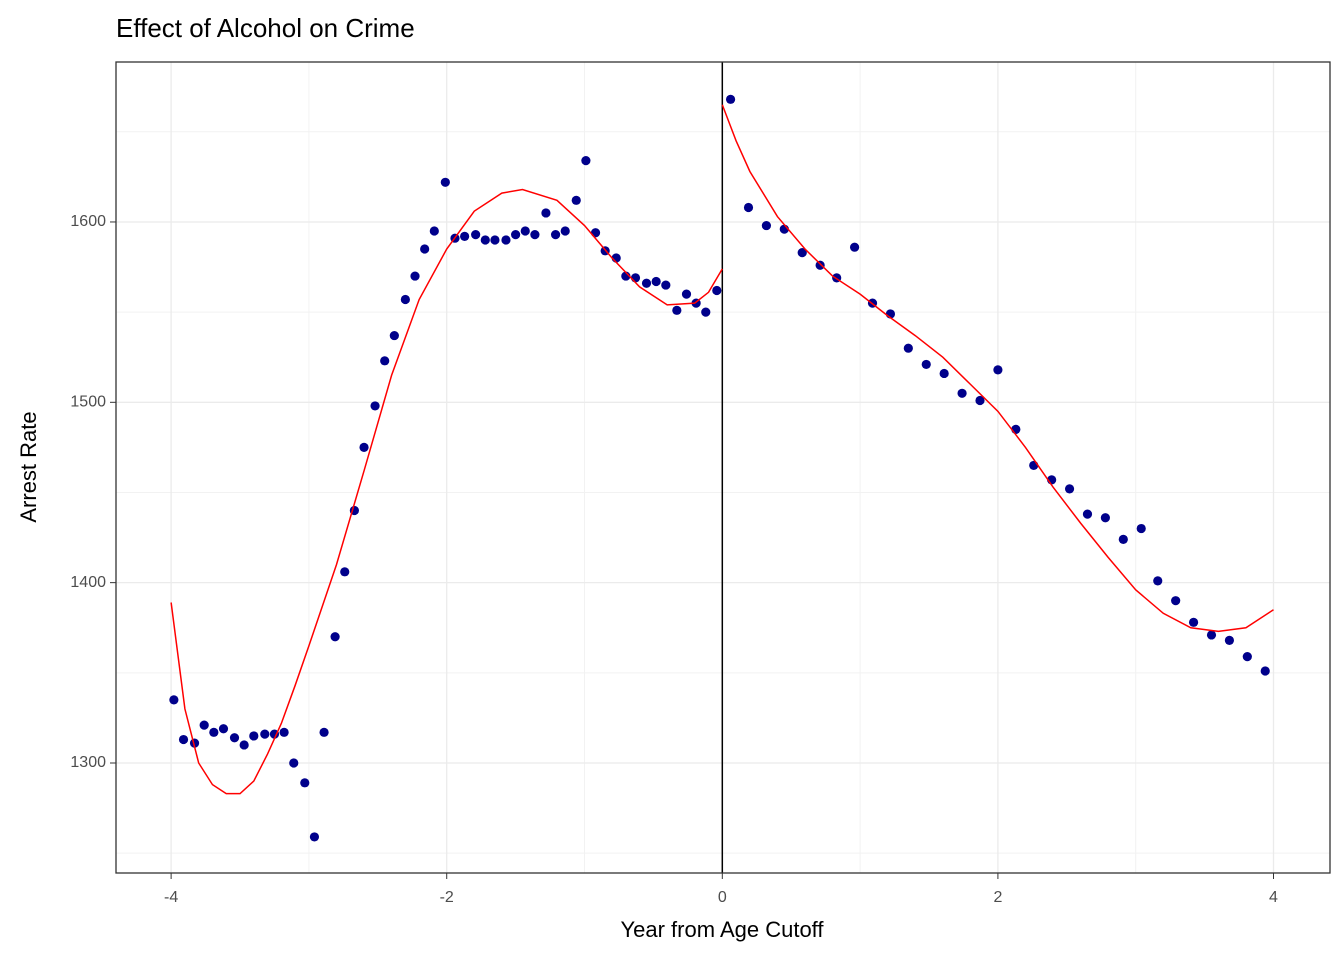  I want to click on y-tick-label: 1400, so click(88, 582).